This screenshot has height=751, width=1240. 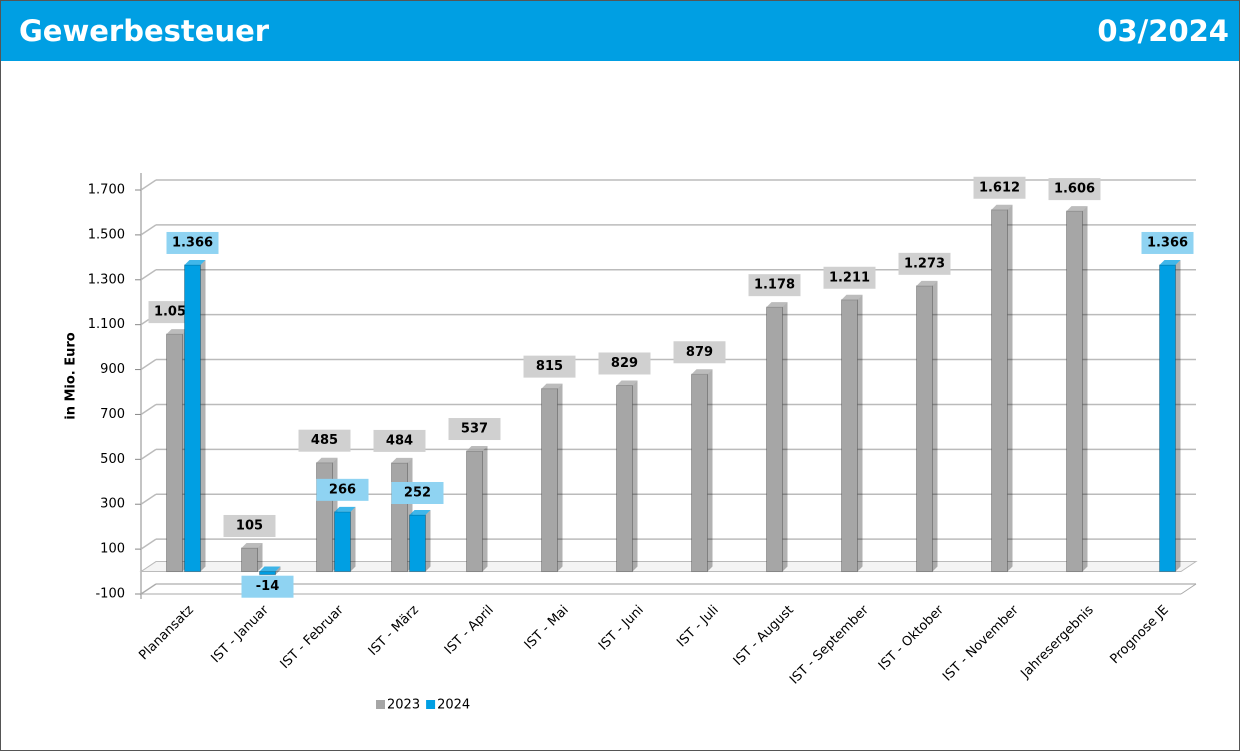 What do you see at coordinates (249, 525) in the screenshot?
I see `value-label: 105` at bounding box center [249, 525].